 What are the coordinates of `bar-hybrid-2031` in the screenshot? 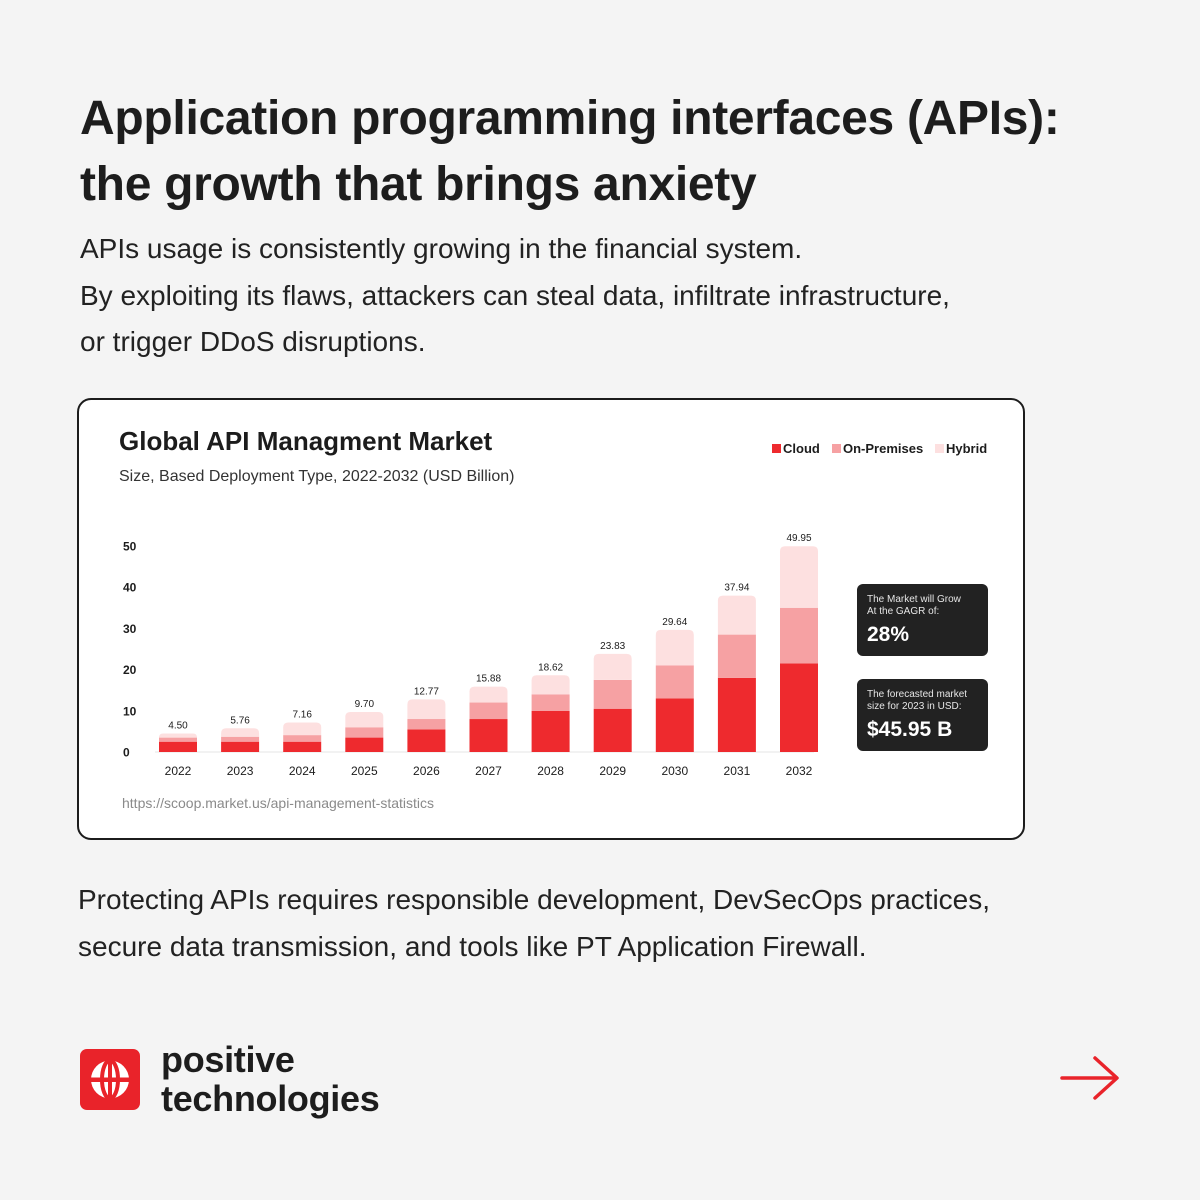 It's located at (736, 615).